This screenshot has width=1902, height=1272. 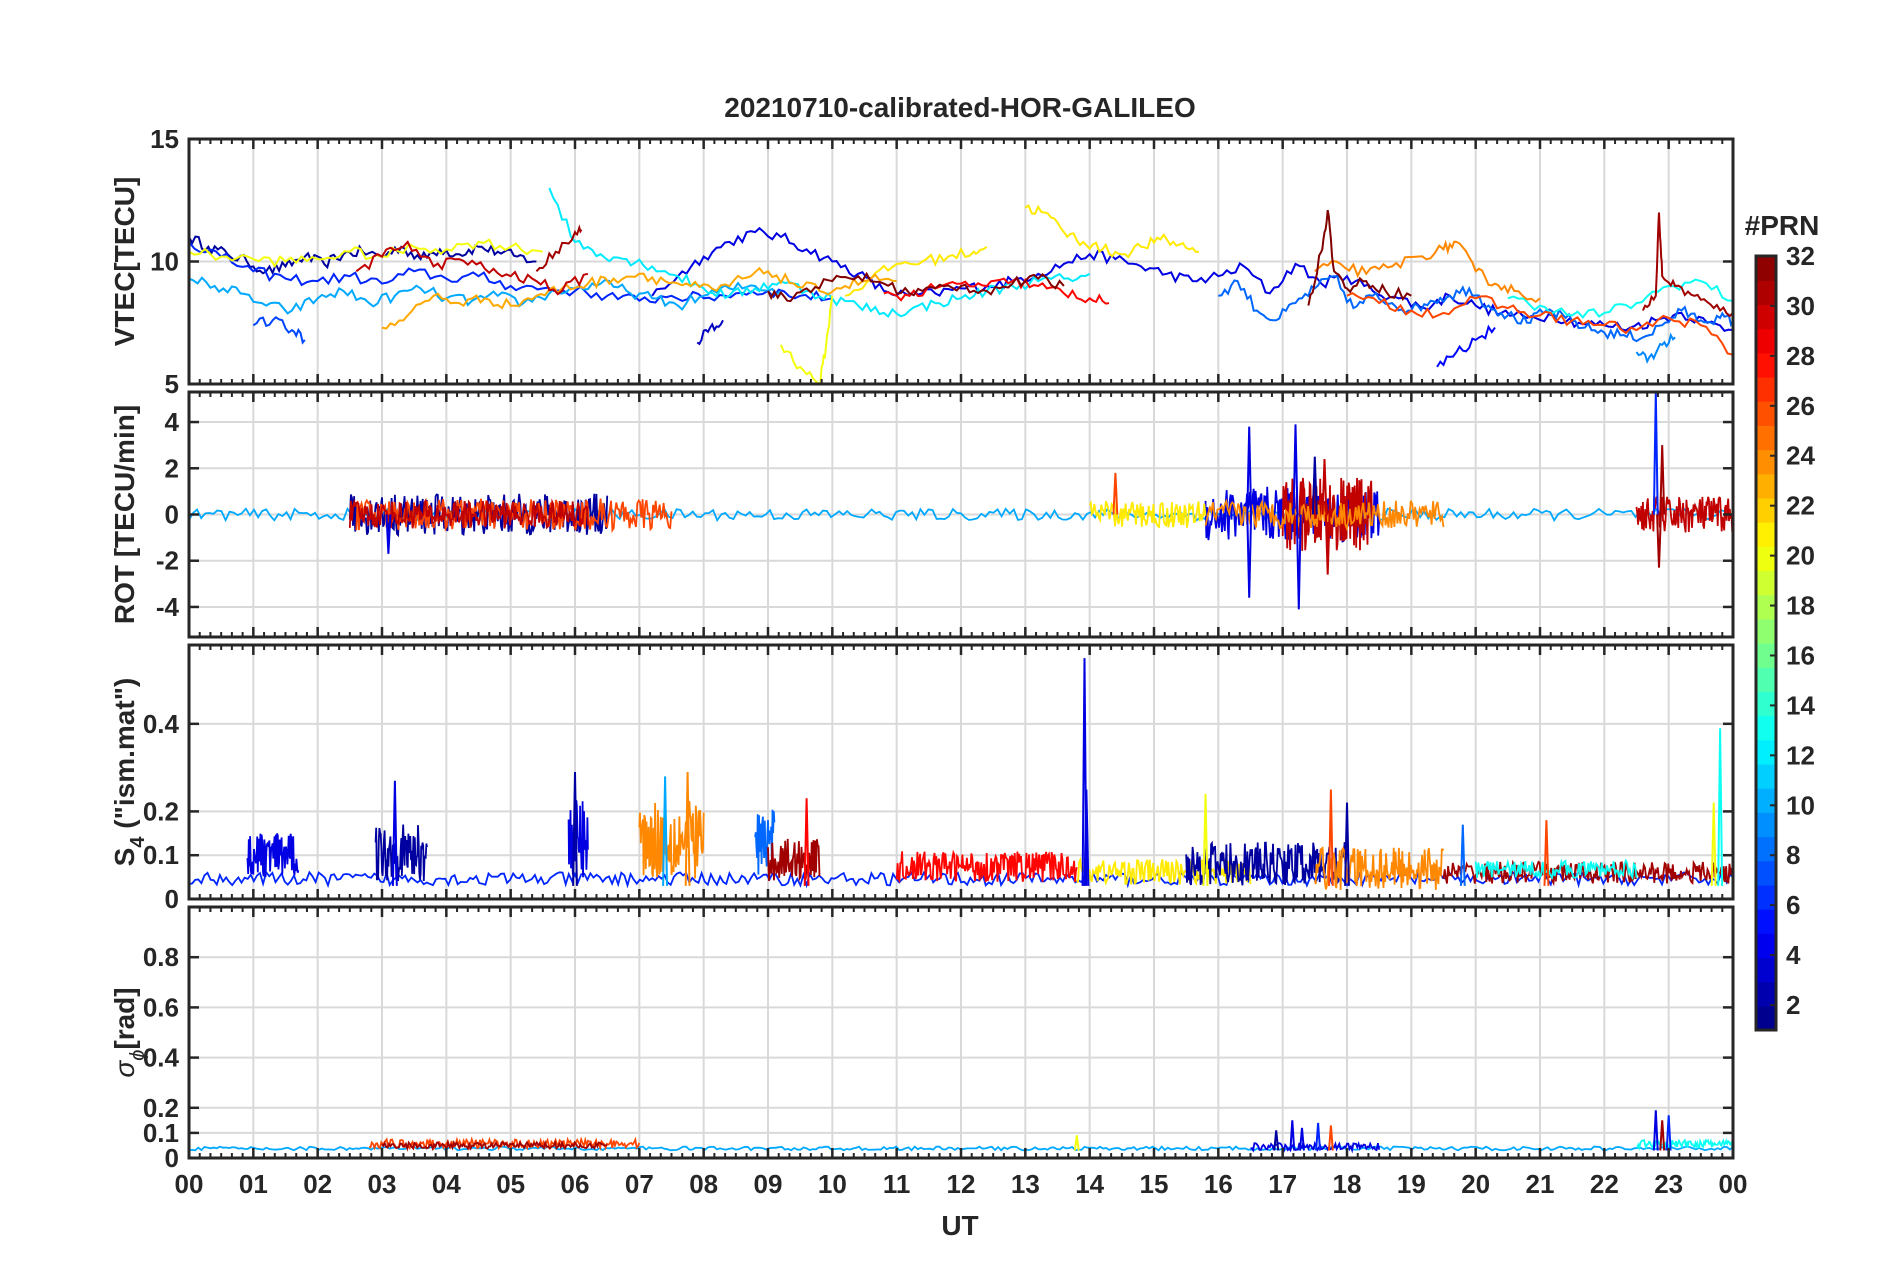 I want to click on y-tick-label: 0.4, so click(x=161, y=724).